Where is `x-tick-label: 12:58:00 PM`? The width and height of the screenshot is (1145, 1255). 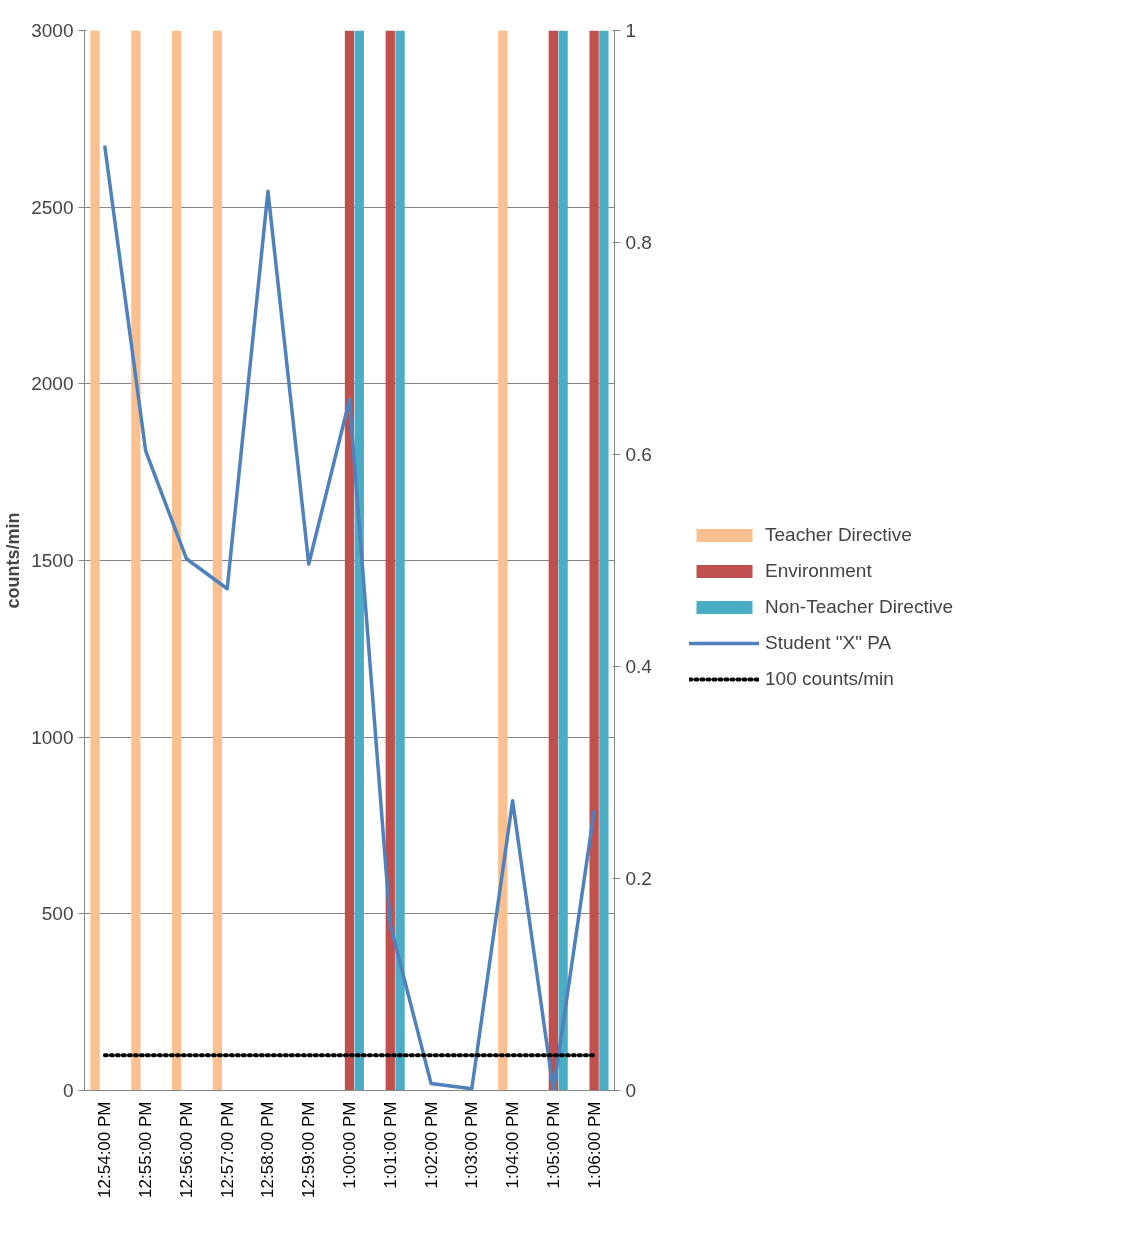 x-tick-label: 12:58:00 PM is located at coordinates (268, 1149).